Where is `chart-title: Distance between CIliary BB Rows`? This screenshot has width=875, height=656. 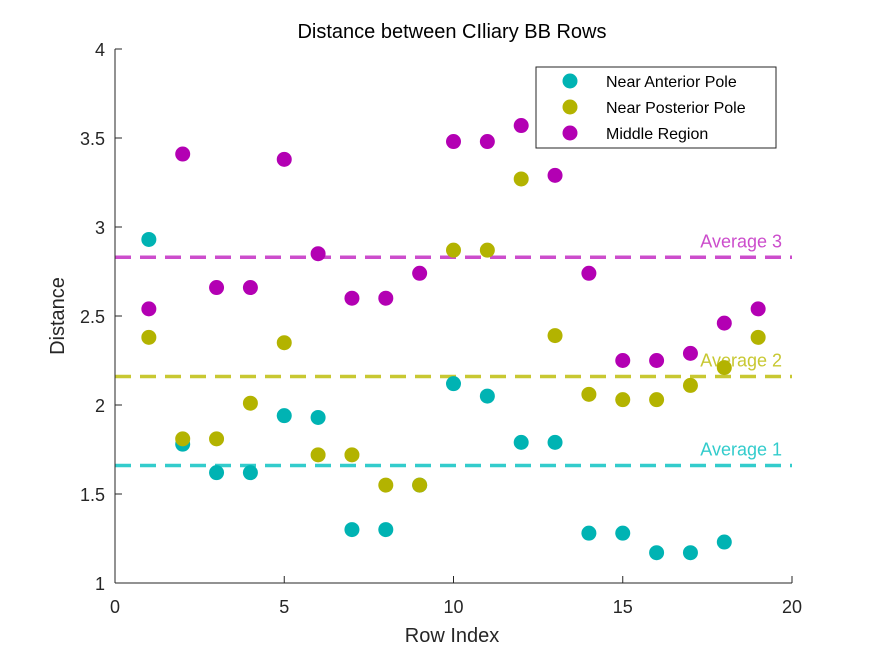
chart-title: Distance between CIliary BB Rows is located at coordinates (451, 32).